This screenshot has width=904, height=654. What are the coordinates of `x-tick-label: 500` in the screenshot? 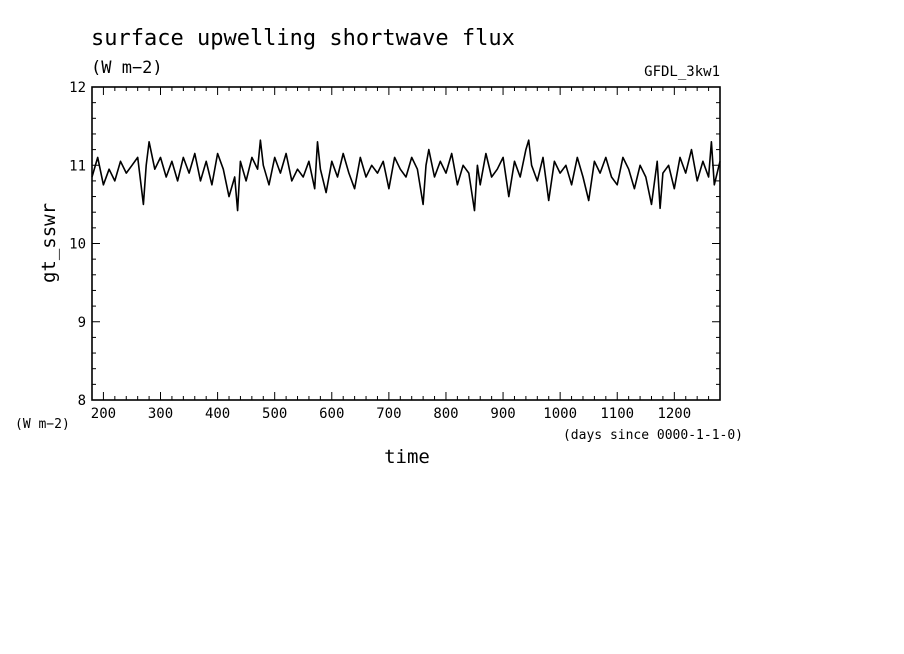 It's located at (274, 414).